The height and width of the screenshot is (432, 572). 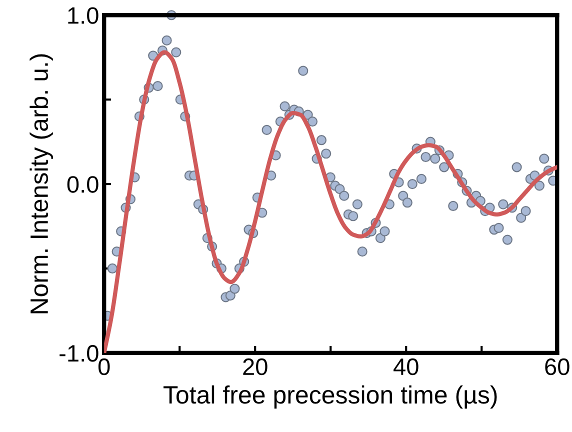 What do you see at coordinates (42, 184) in the screenshot?
I see `y-axis-title: Norm. Intensity (arb. u.)` at bounding box center [42, 184].